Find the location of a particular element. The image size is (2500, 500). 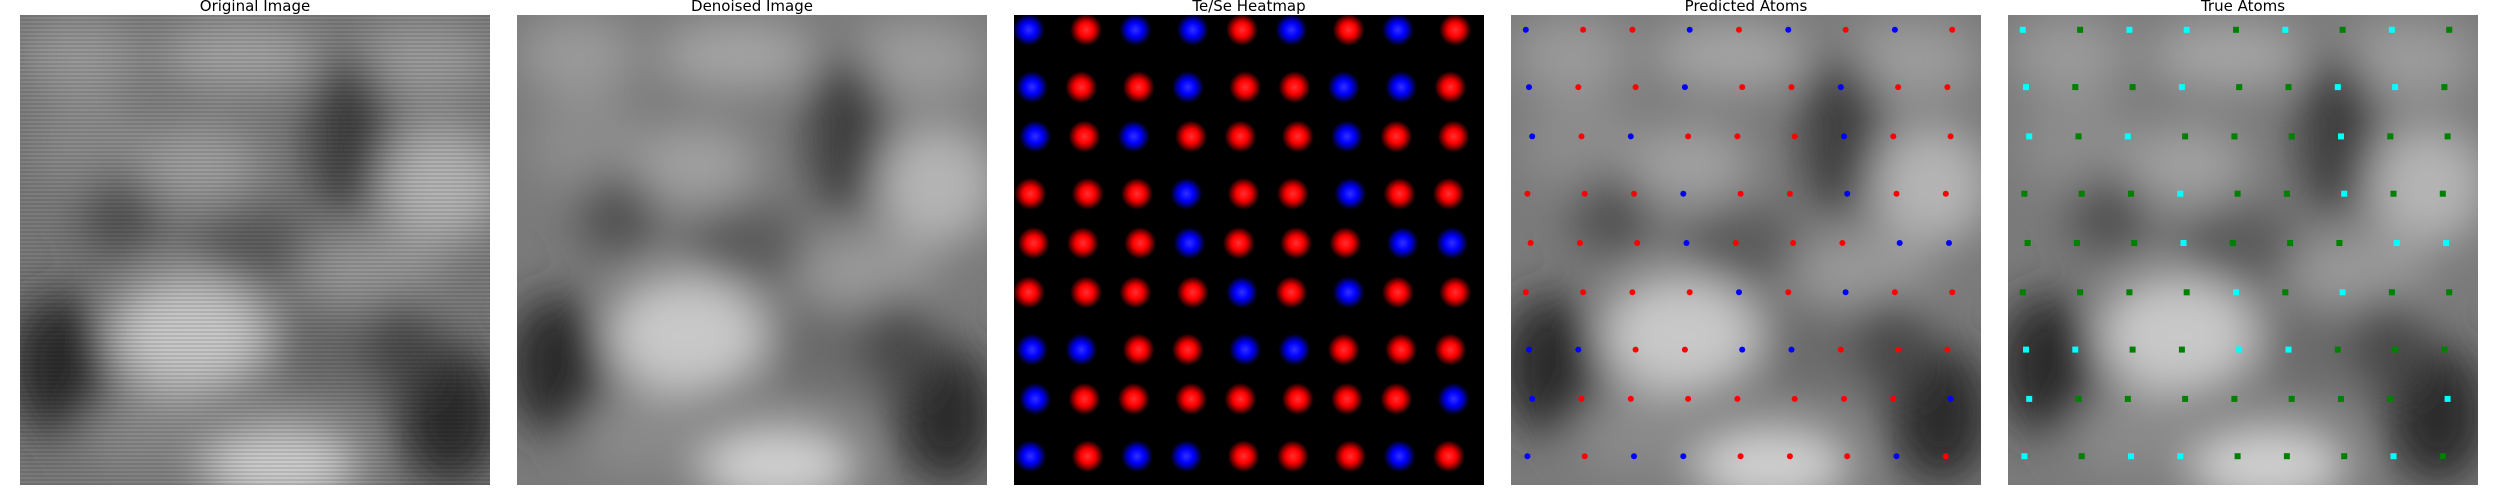

predicted-atoms-title: Predicted Atoms is located at coordinates (1746, 7).